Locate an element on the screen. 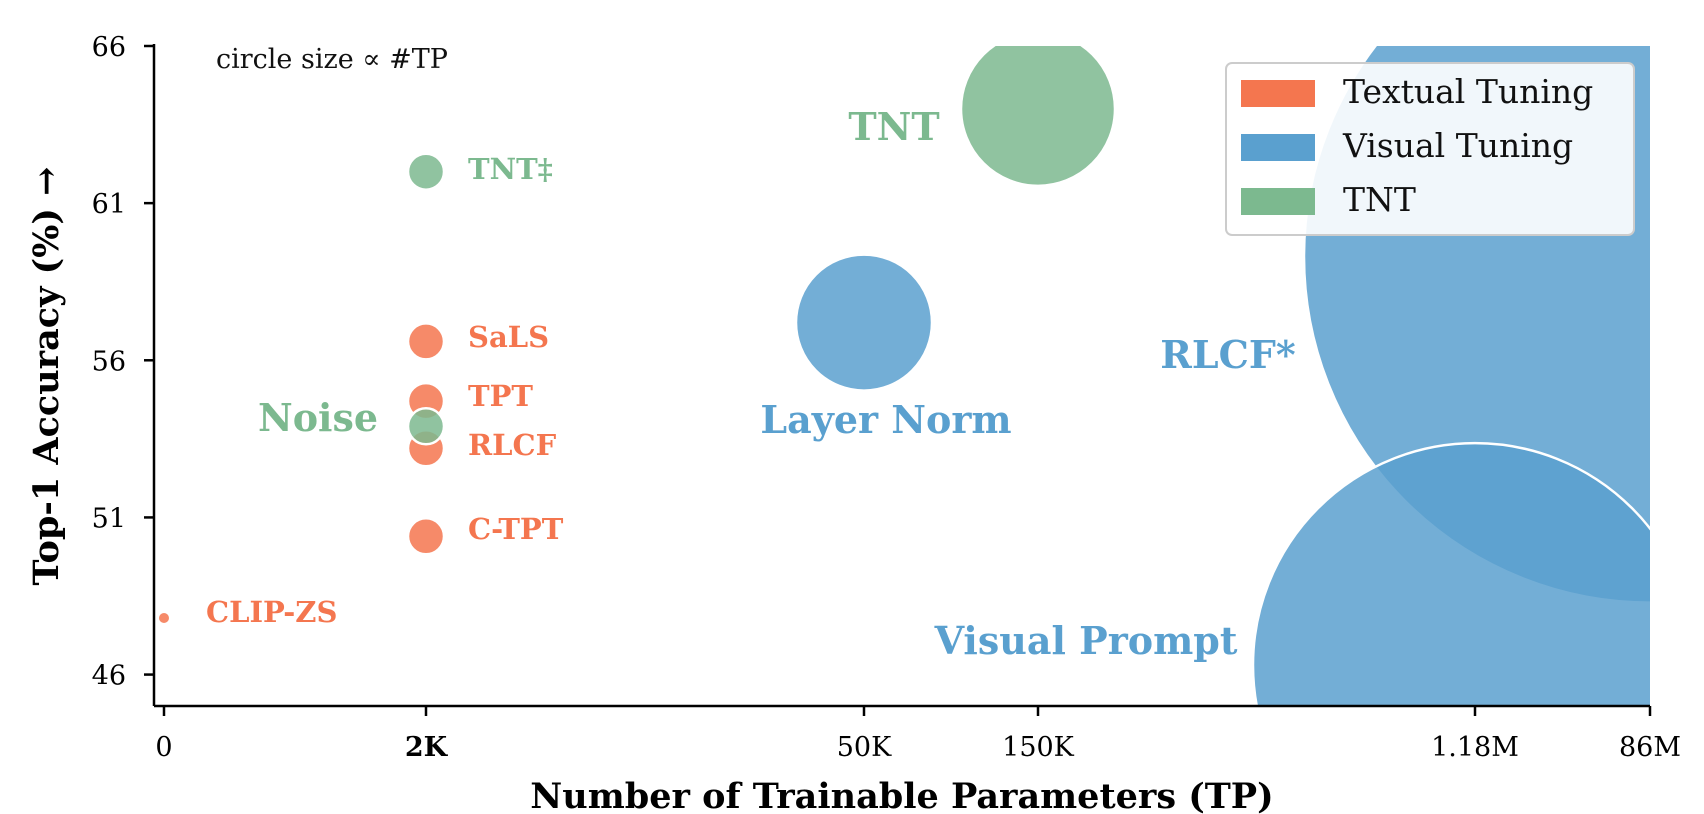  y-ticks: 46 51 56 61 66 is located at coordinates (123, 362).